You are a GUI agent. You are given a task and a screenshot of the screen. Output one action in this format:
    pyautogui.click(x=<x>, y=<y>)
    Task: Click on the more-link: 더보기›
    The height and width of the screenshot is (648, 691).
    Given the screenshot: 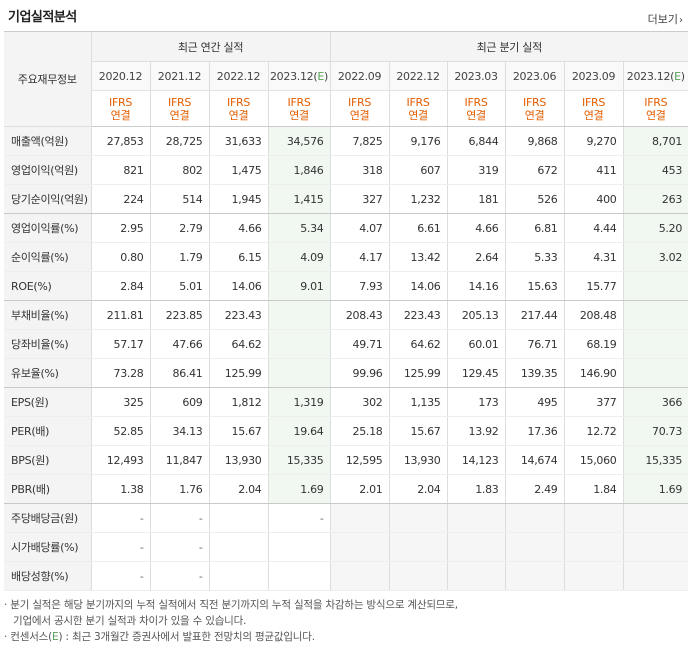 What is the action you would take?
    pyautogui.click(x=665, y=19)
    